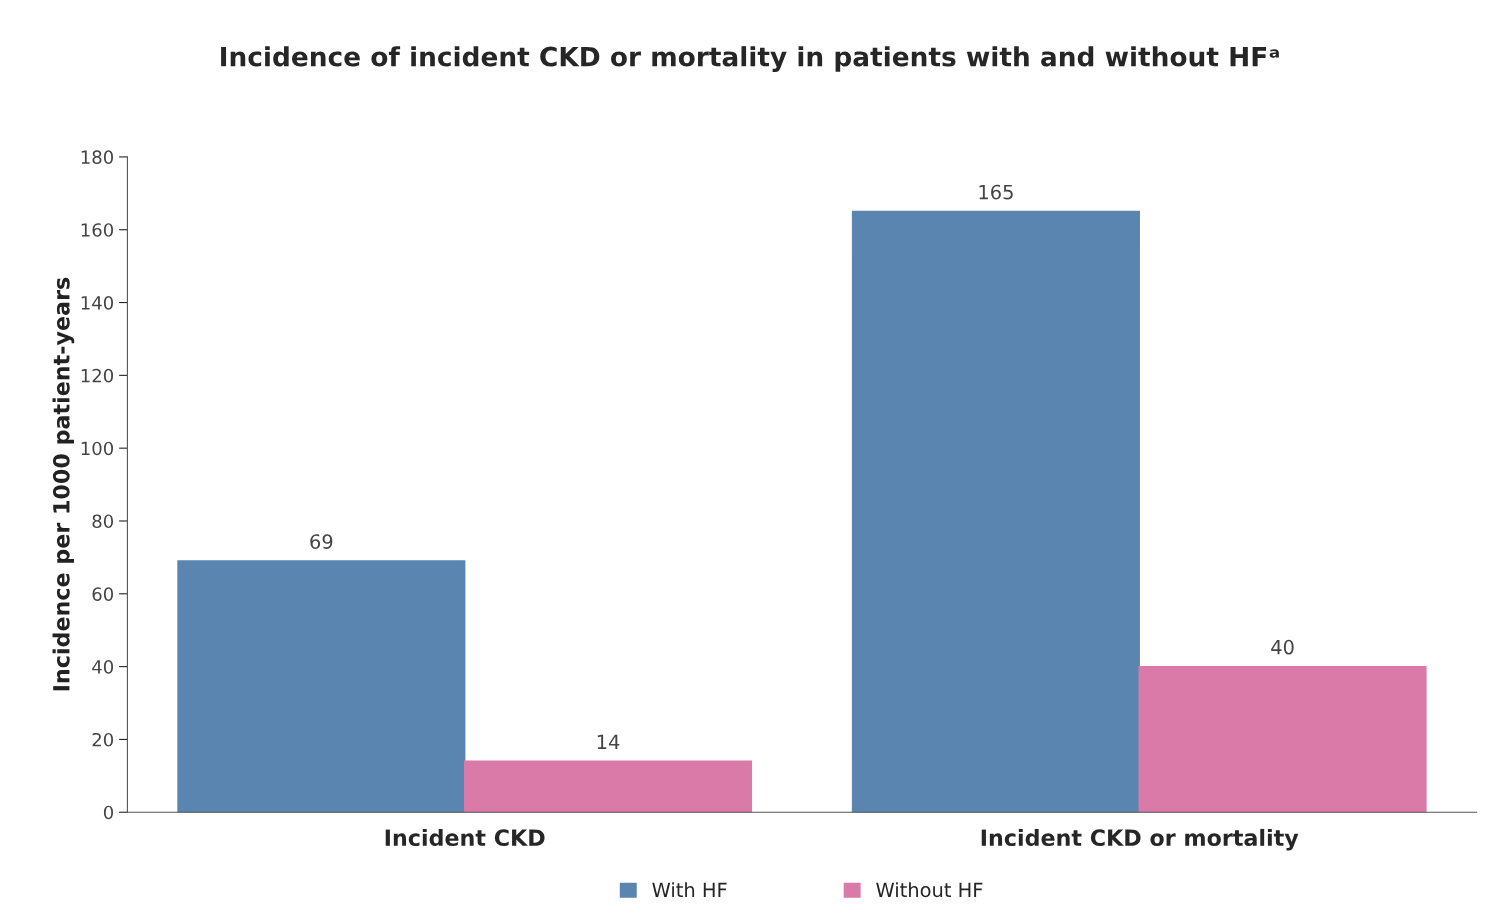 The height and width of the screenshot is (923, 1499). Describe the element at coordinates (97, 230) in the screenshot. I see `y-tick-label: 160` at that location.